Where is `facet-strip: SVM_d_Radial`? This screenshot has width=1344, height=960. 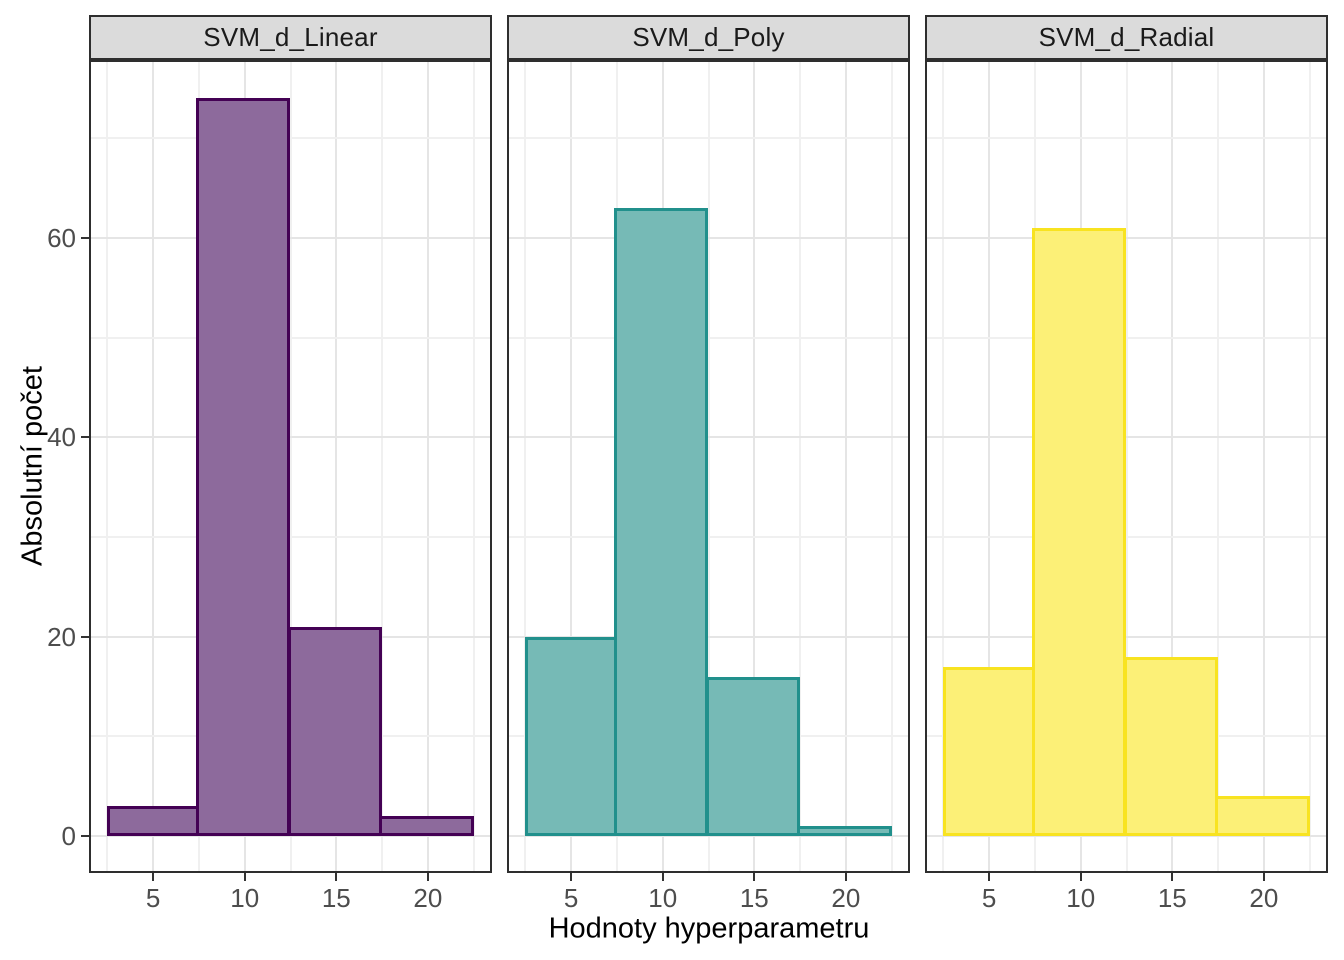
facet-strip: SVM_d_Radial is located at coordinates (1126, 37).